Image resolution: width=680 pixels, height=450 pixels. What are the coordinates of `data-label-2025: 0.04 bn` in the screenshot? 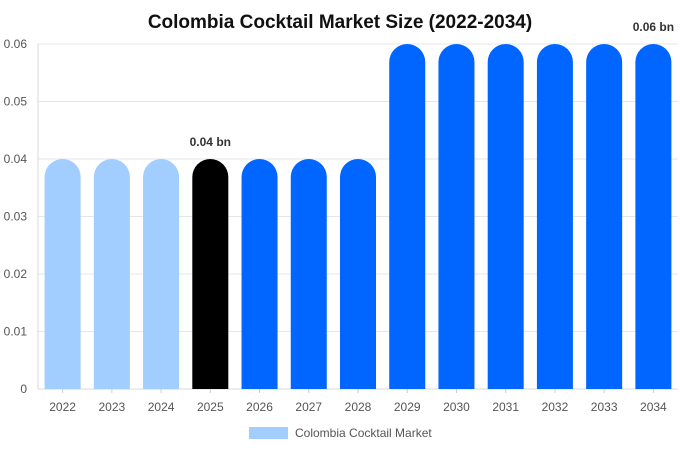 It's located at (210, 142).